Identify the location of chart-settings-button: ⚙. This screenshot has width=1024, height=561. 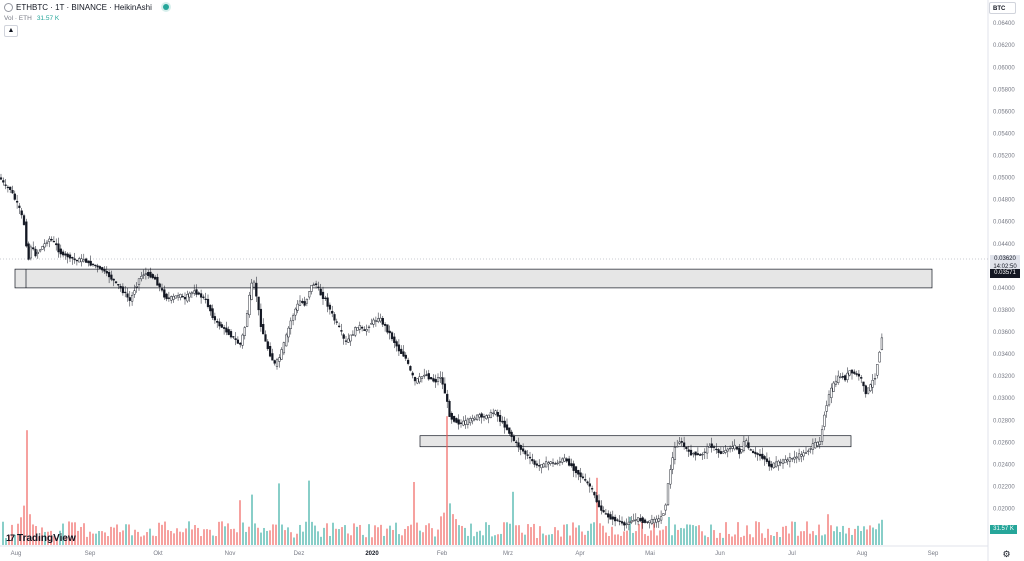
(1006, 554).